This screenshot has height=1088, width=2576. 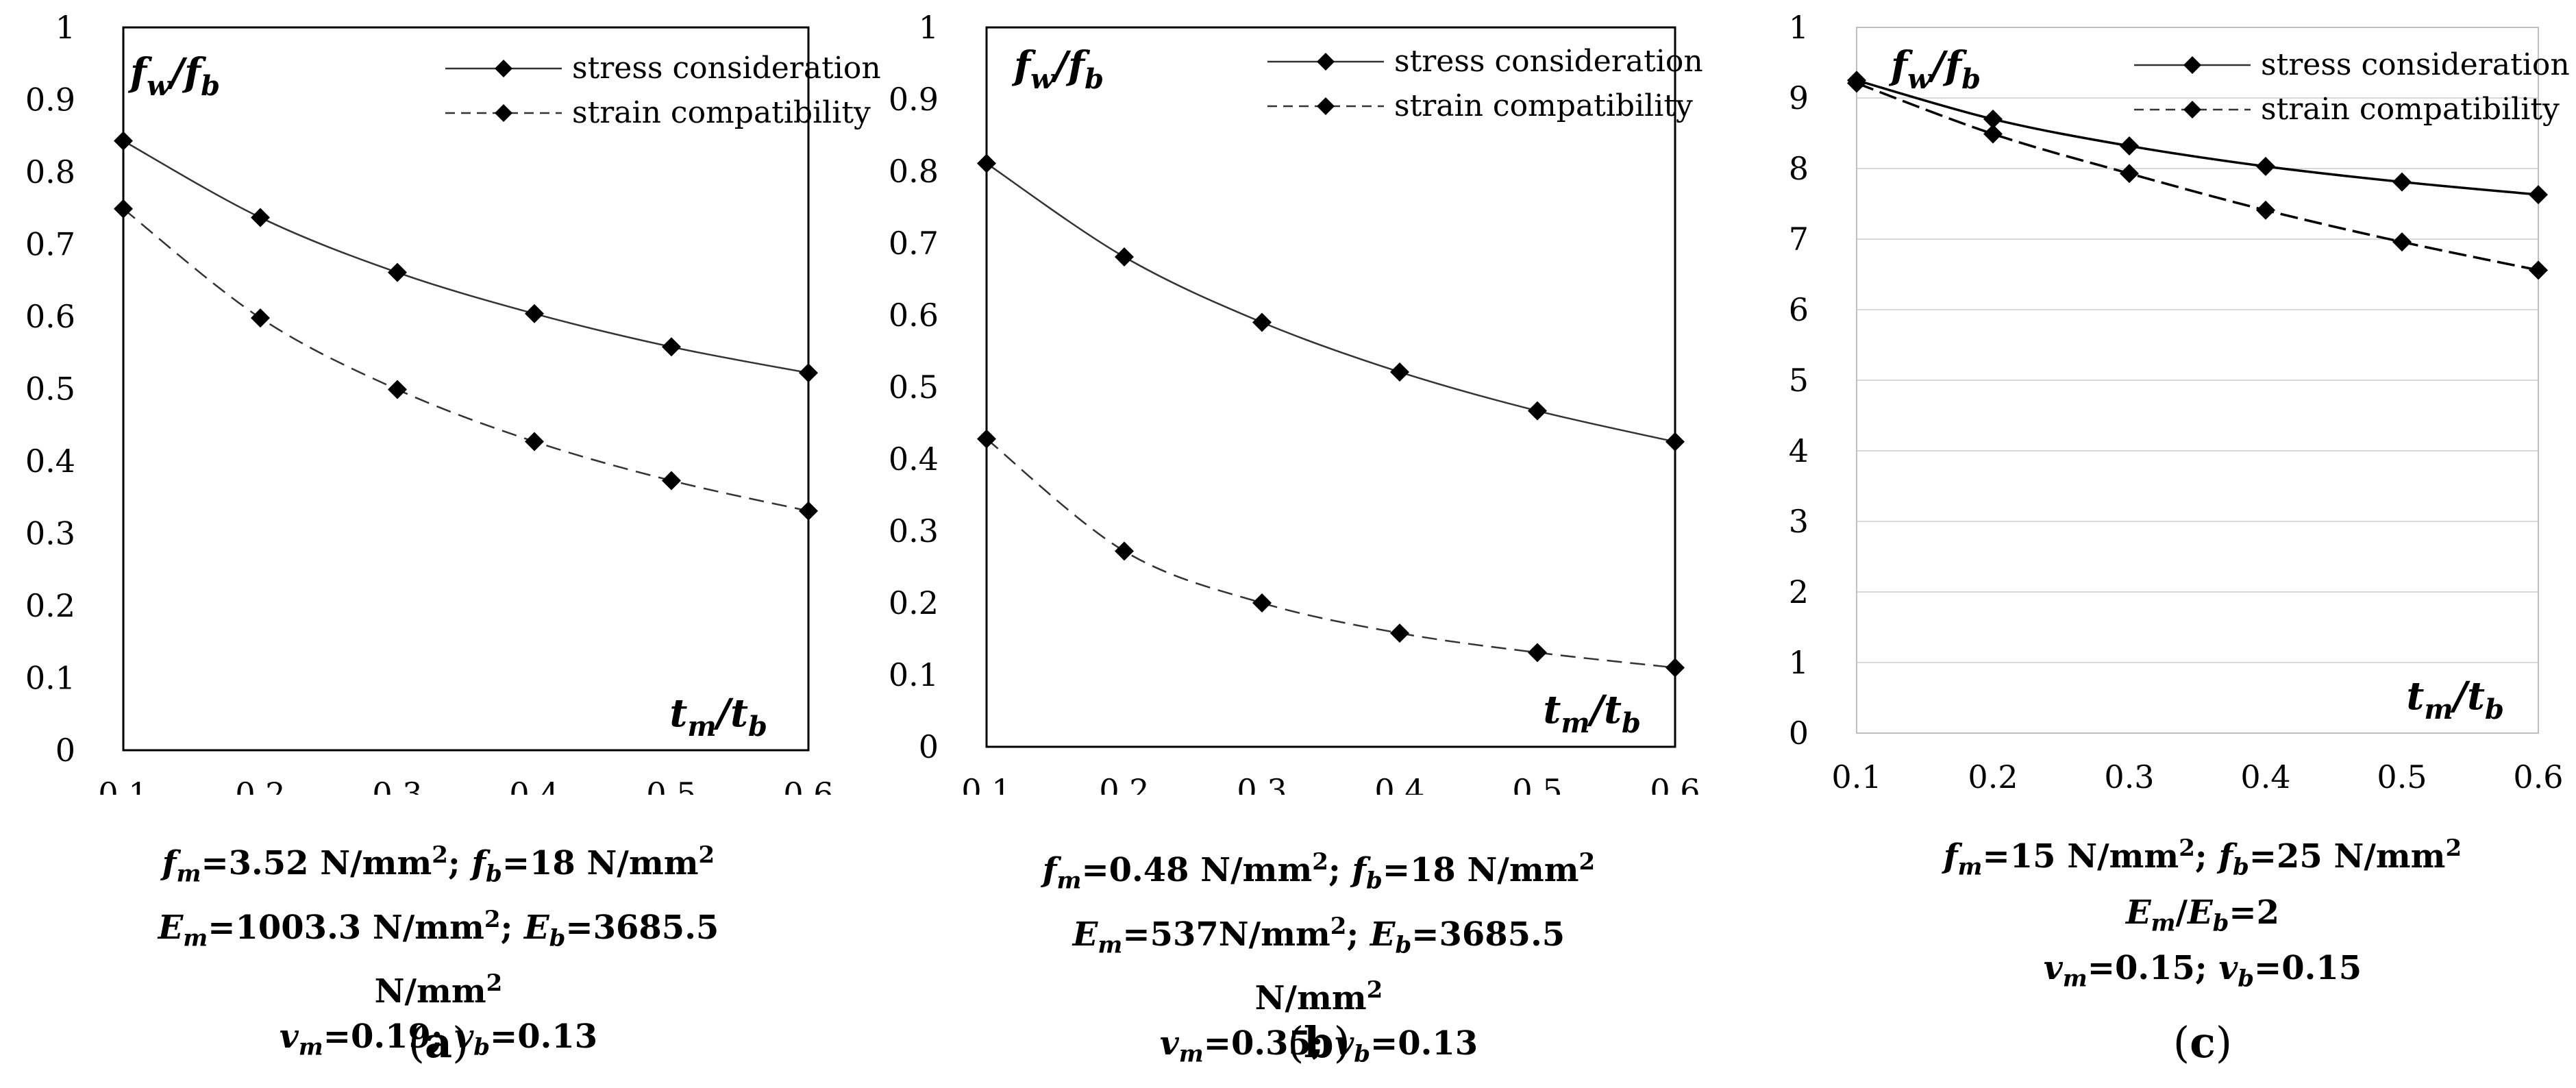 What do you see at coordinates (1318, 1042) in the screenshot?
I see `panel-label: (b)` at bounding box center [1318, 1042].